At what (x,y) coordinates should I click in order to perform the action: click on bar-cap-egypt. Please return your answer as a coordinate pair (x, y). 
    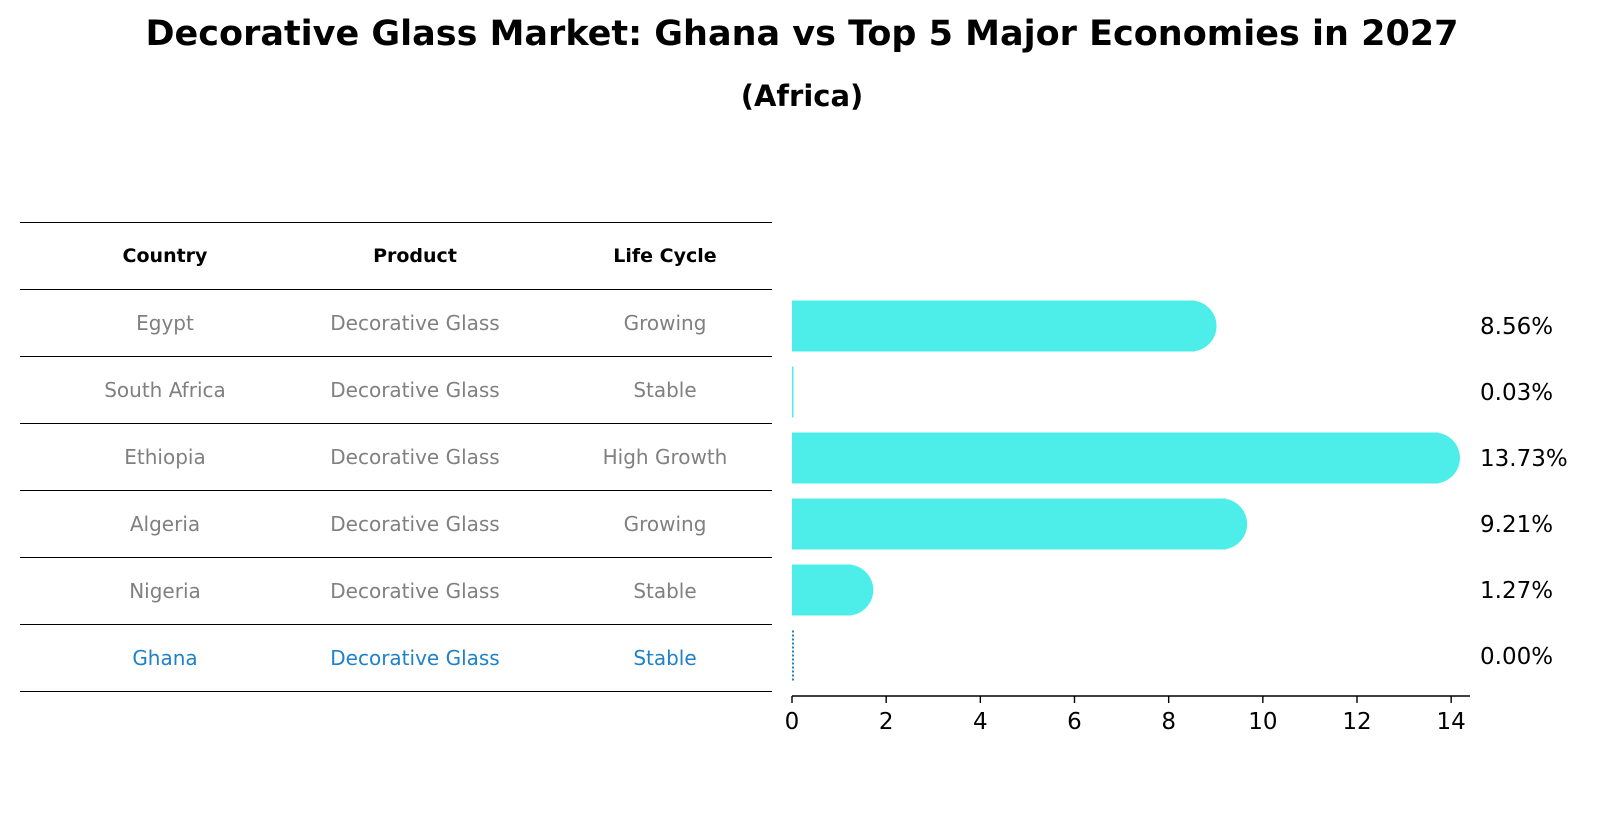
    Looking at the image, I should click on (1004, 326).